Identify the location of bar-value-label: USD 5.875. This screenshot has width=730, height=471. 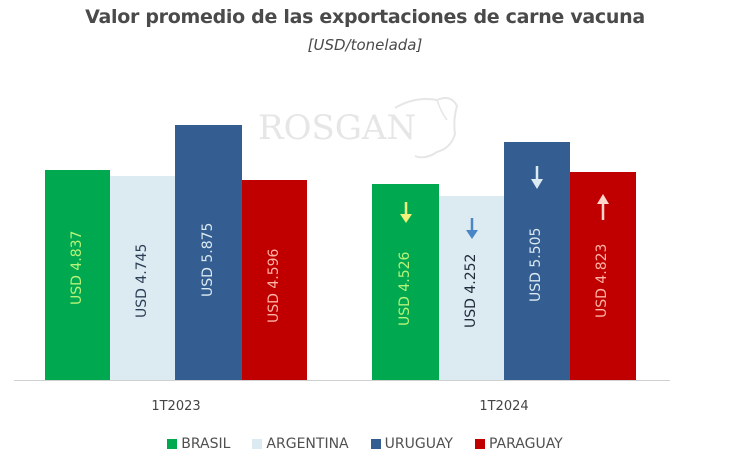
(207, 259).